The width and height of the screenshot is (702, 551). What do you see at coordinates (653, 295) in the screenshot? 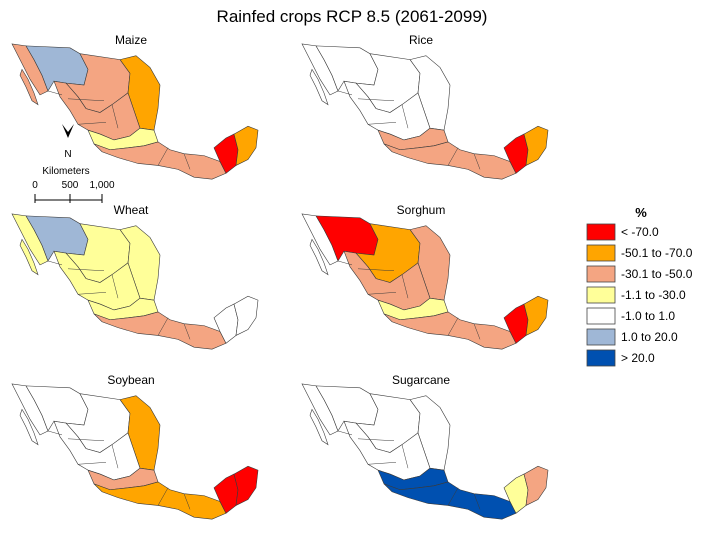
I see `legend-label: -1.1 to -30.0` at bounding box center [653, 295].